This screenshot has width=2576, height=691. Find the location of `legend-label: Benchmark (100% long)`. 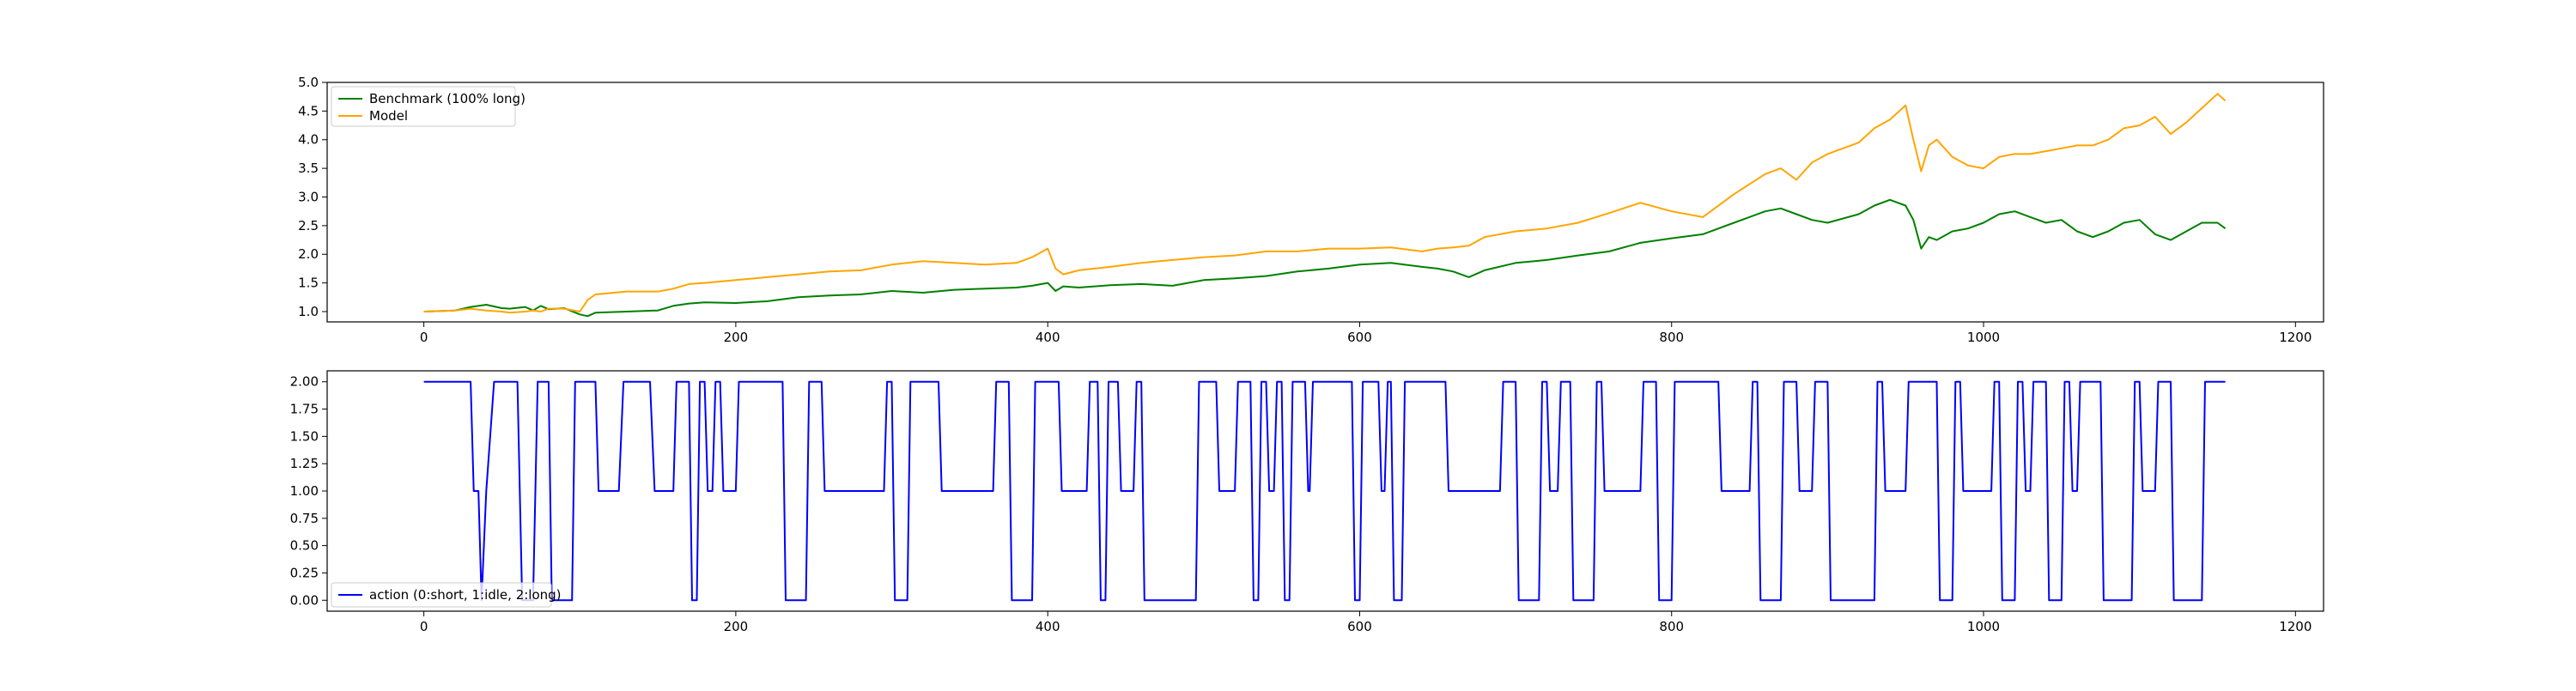

legend-label: Benchmark (100% long) is located at coordinates (448, 98).